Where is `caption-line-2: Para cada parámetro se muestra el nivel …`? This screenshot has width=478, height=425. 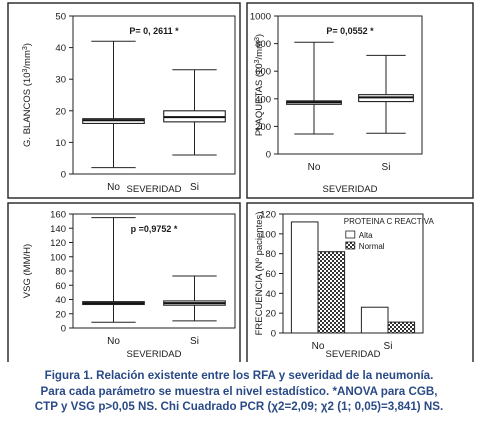 caption-line-2: Para cada parámetro se muestra el nivel … is located at coordinates (239, 391).